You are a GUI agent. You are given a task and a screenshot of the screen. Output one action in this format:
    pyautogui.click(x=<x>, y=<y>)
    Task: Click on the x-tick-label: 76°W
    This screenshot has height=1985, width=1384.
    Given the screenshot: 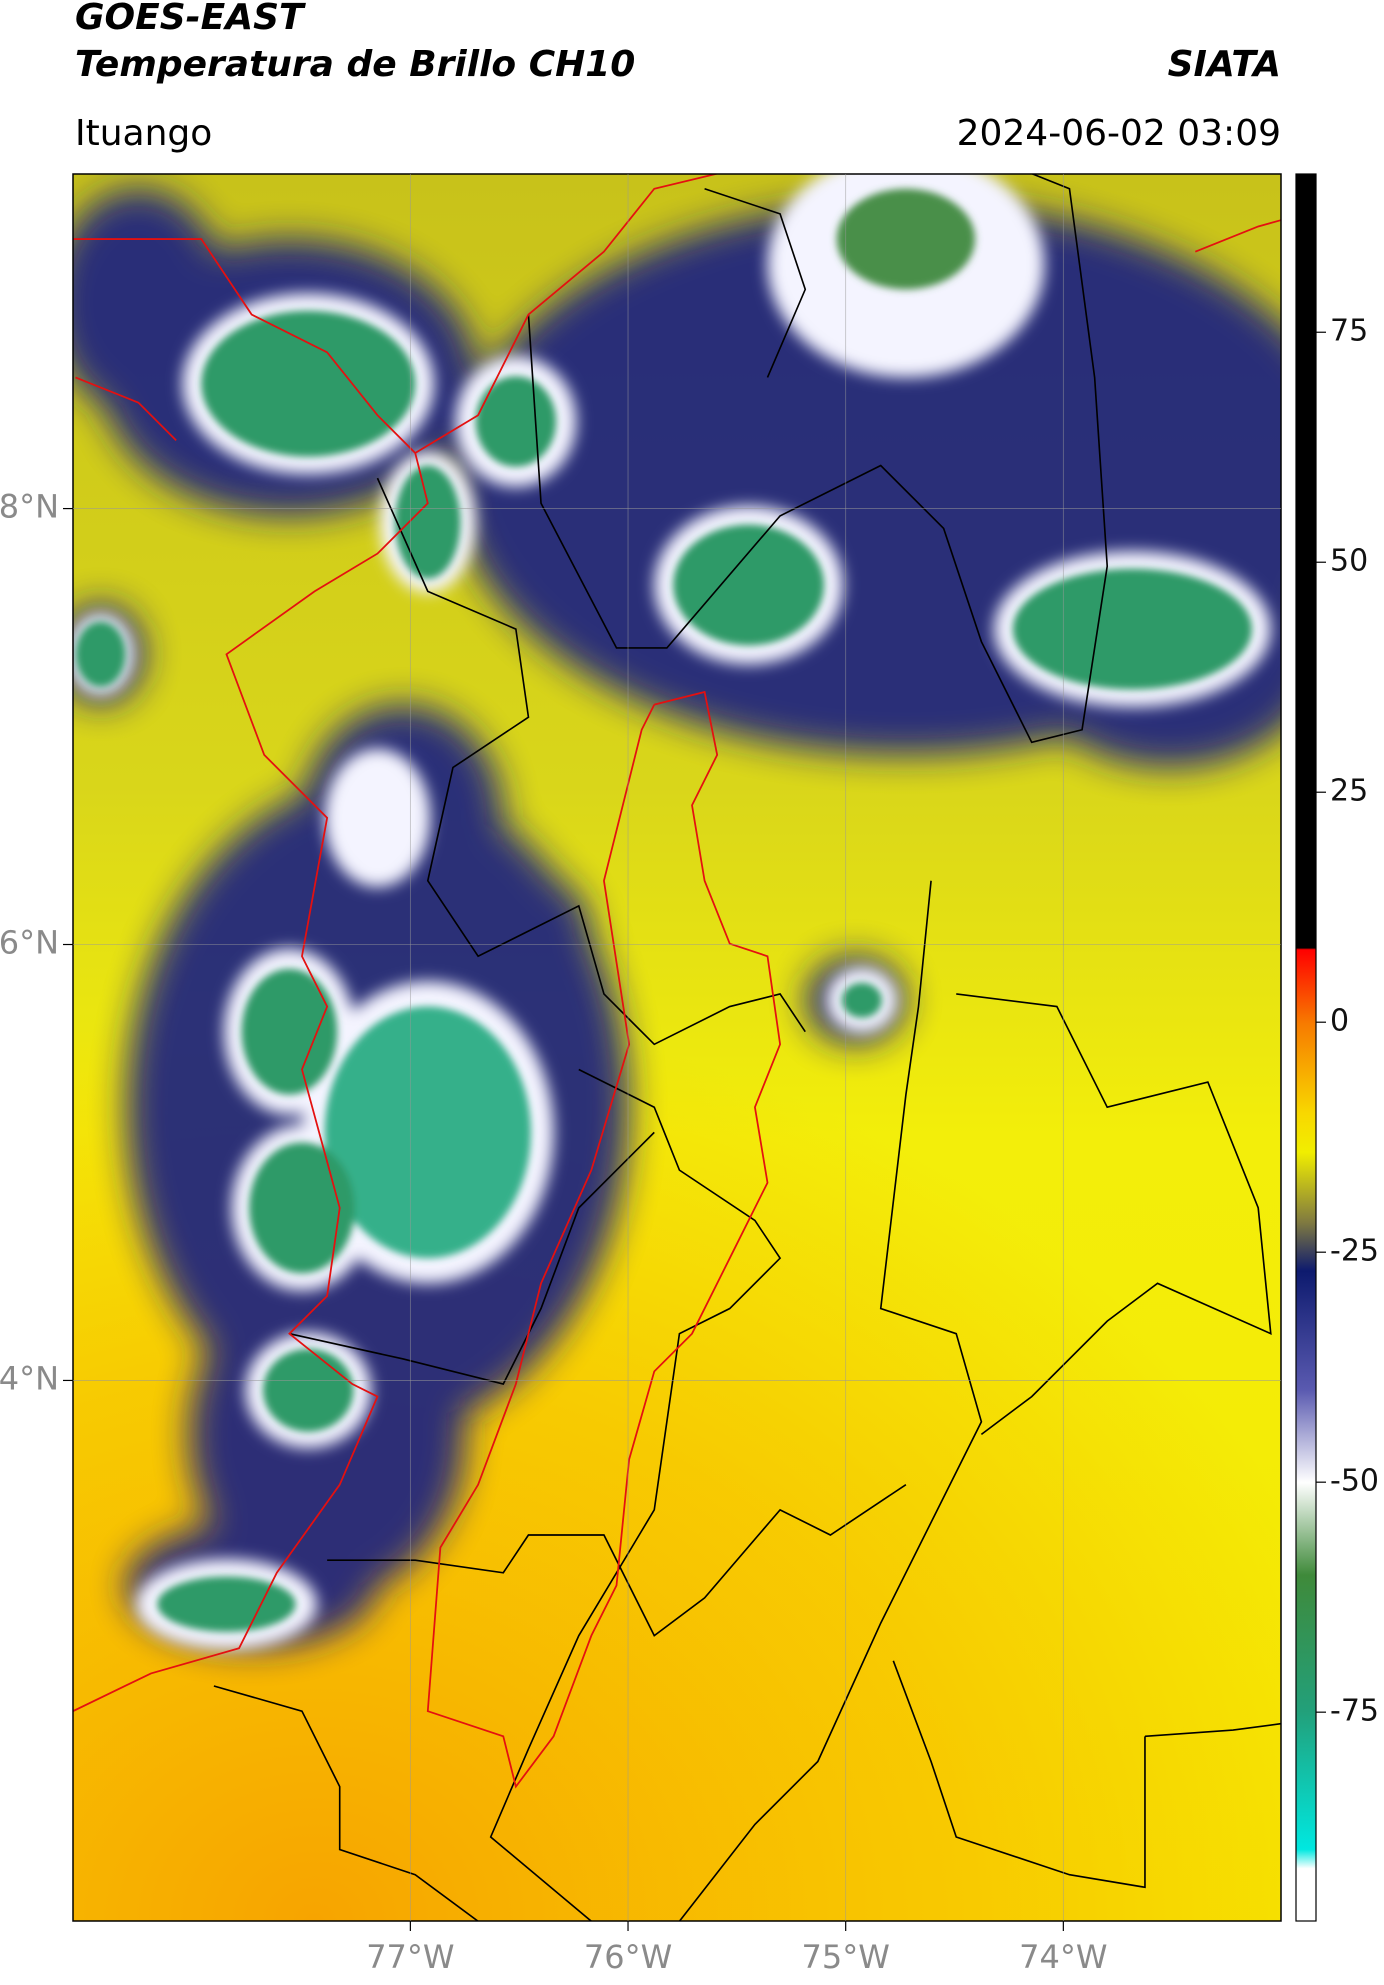 What is the action you would take?
    pyautogui.click(x=628, y=1957)
    